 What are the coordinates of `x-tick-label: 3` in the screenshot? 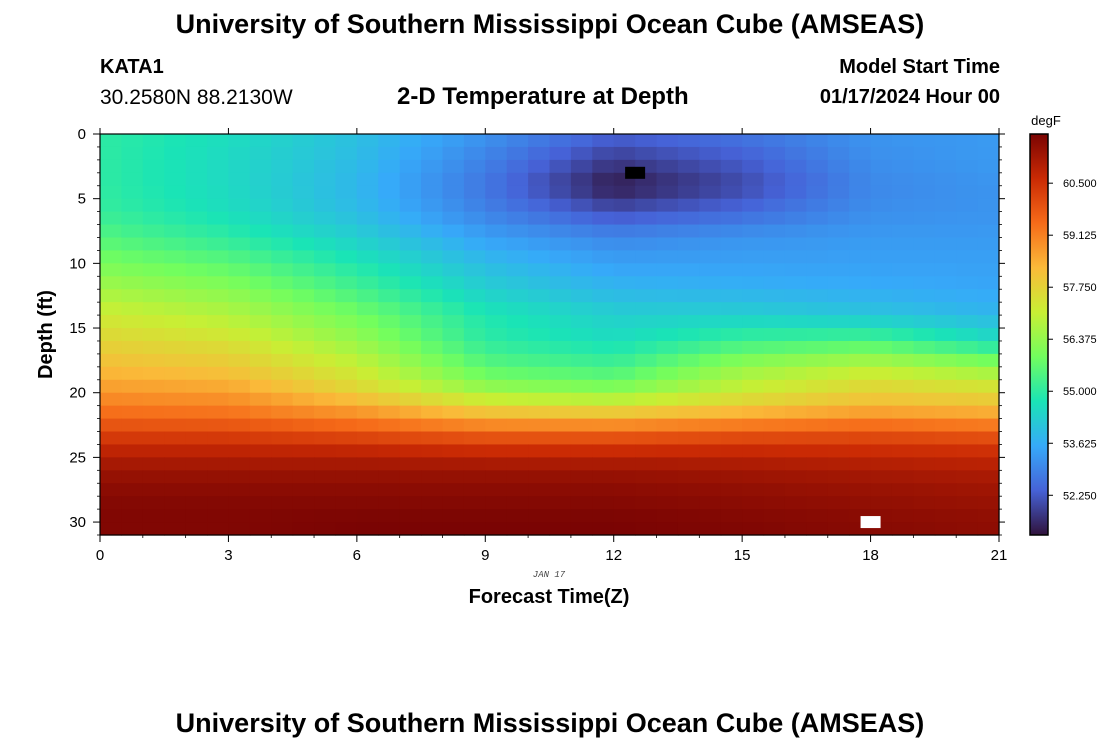 It's located at (228, 555).